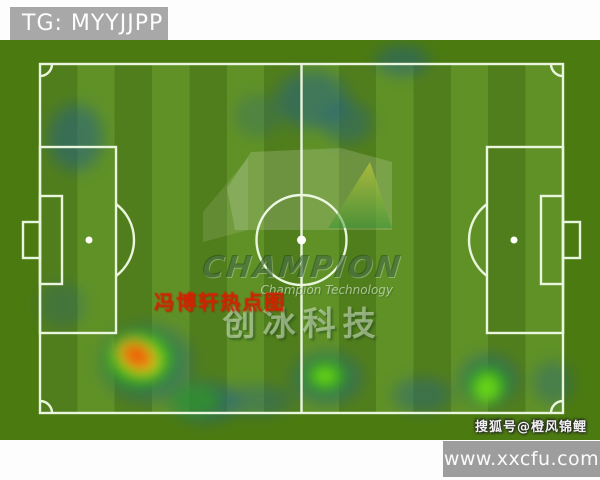 The width and height of the screenshot is (600, 480). I want to click on heatmap-title: 冯博轩热点图, so click(220, 302).